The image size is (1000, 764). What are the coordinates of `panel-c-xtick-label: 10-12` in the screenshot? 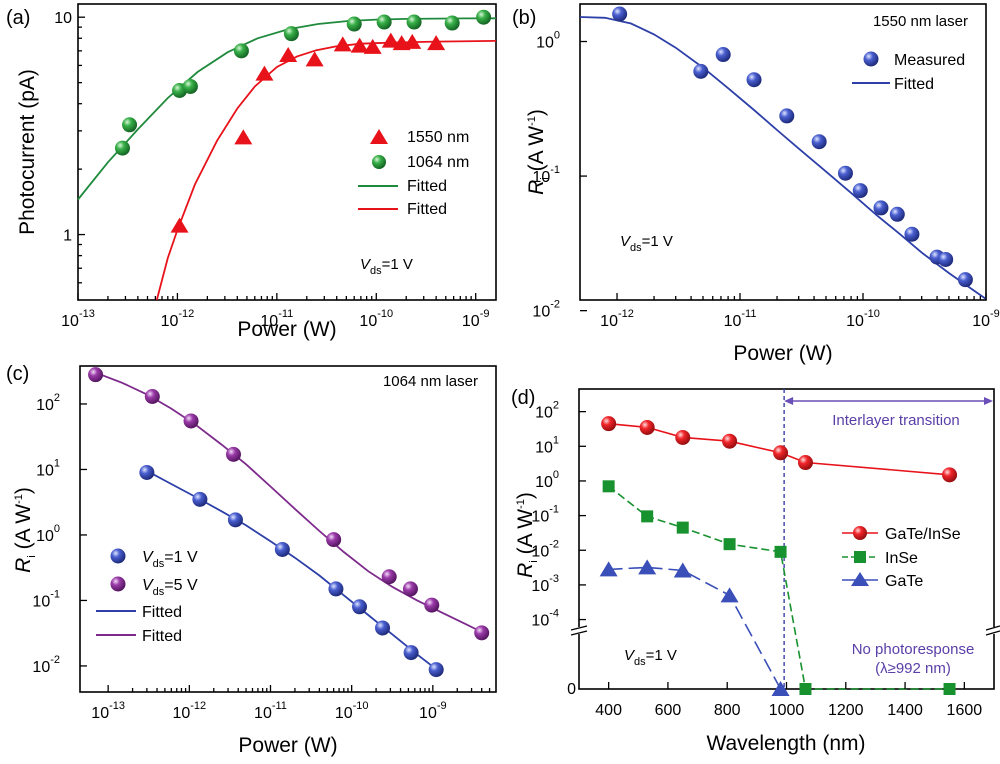 It's located at (189, 711).